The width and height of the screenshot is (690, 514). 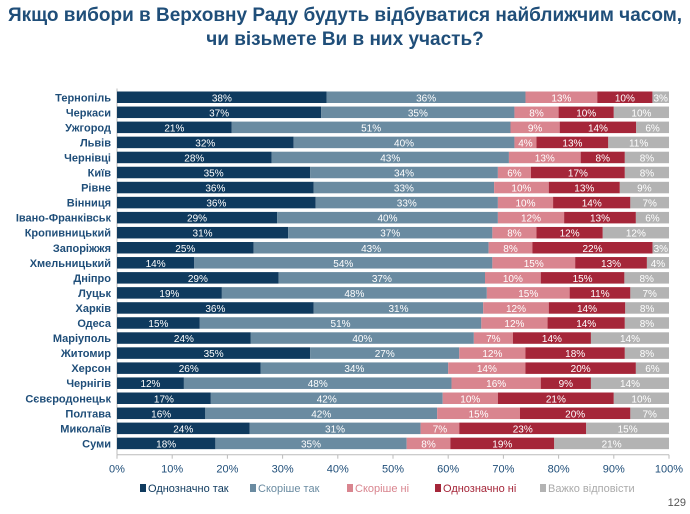 I want to click on data-label: 28%, so click(x=194, y=158).